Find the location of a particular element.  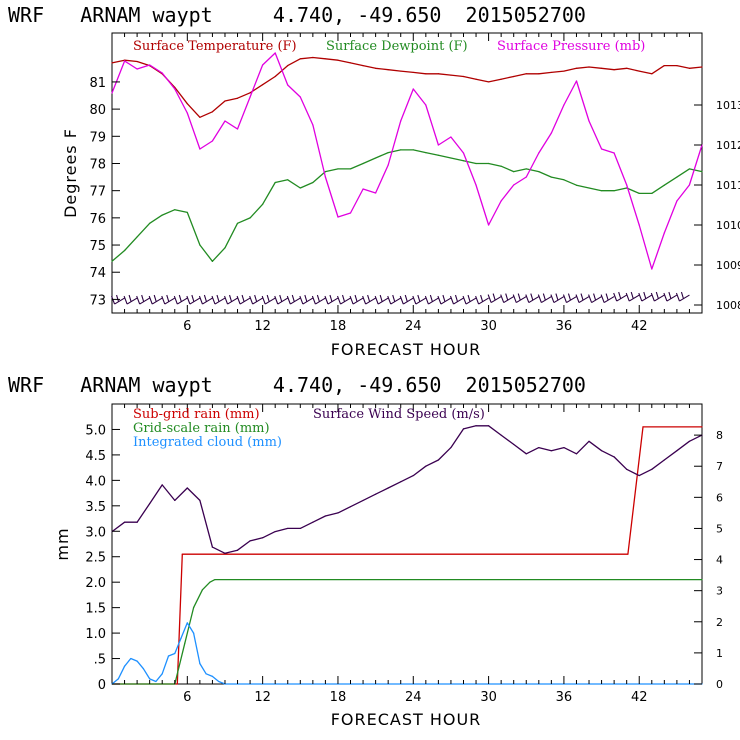

legend-sub-grid-rain: Sub-grid rain (mm) is located at coordinates (196, 414).